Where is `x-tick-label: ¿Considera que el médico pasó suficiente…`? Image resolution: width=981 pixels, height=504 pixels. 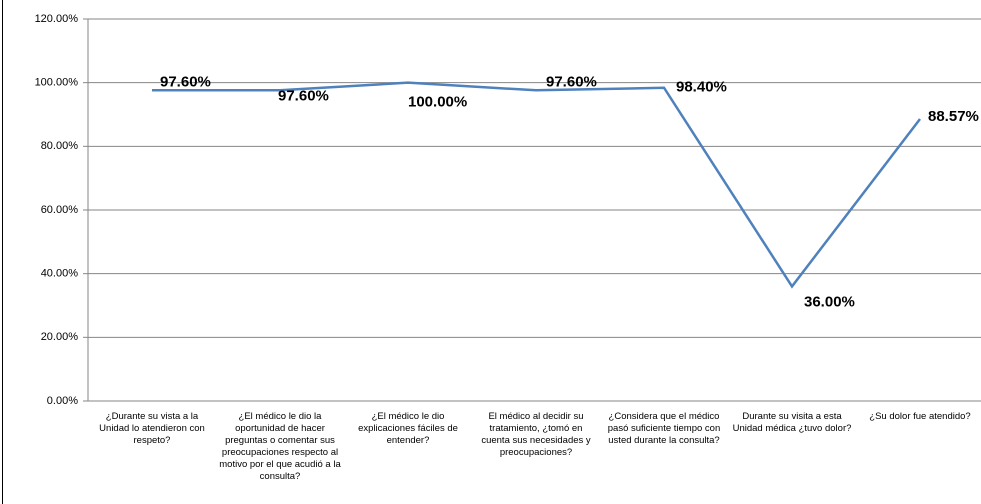 x-tick-label: ¿Considera que el médico pasó suficiente… is located at coordinates (664, 428).